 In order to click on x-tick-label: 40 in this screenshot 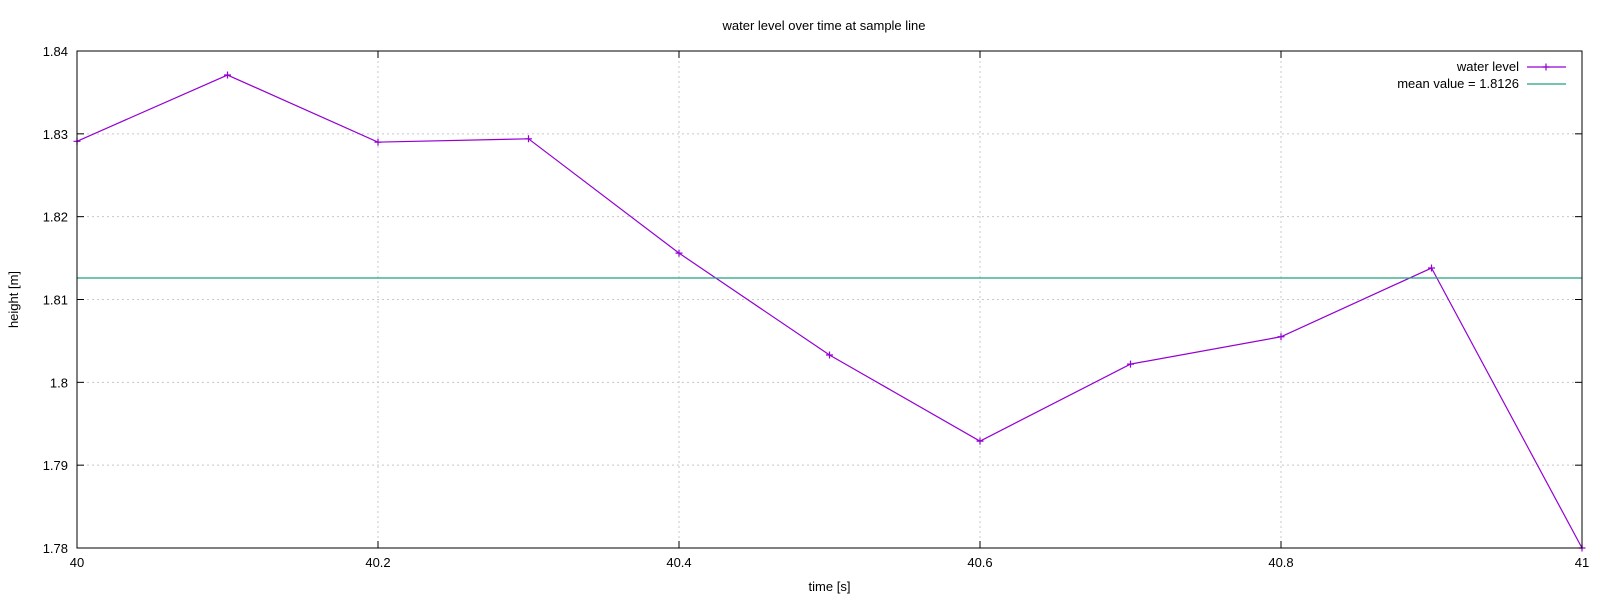, I will do `click(77, 562)`.